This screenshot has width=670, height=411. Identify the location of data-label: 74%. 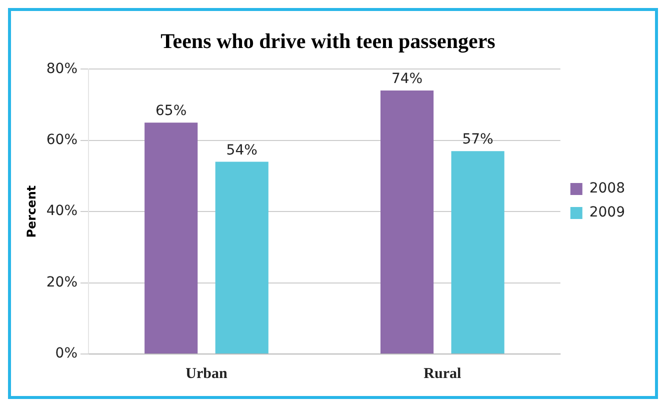
(407, 79).